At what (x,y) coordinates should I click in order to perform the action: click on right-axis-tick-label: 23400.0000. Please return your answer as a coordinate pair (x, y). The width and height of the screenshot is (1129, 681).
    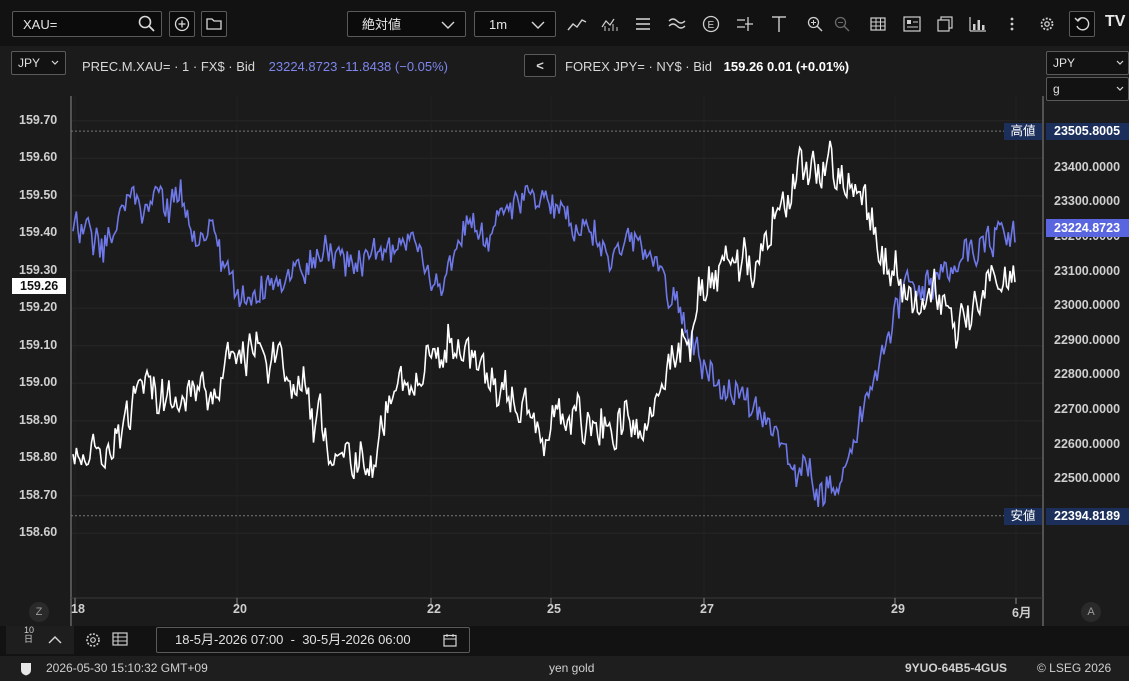
    Looking at the image, I should click on (1087, 166).